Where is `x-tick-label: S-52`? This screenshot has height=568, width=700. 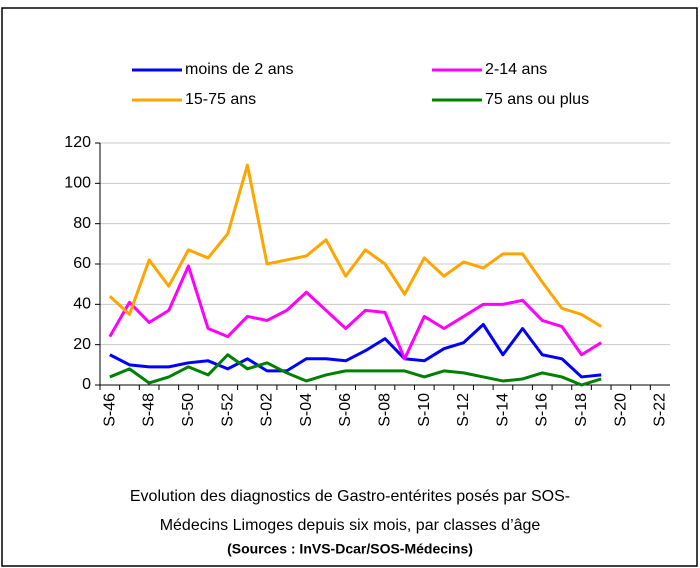
x-tick-label: S-52 is located at coordinates (227, 410).